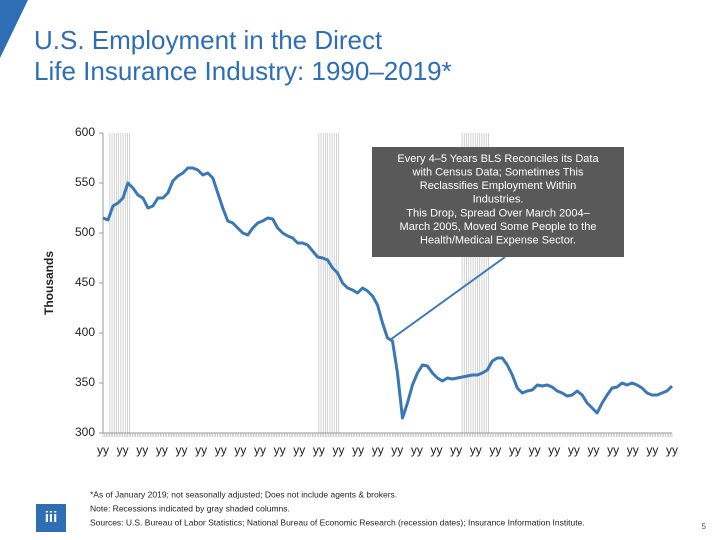 The height and width of the screenshot is (540, 720). What do you see at coordinates (243, 71) in the screenshot?
I see `title-line: Life Insurance Industry: 1990–2019*` at bounding box center [243, 71].